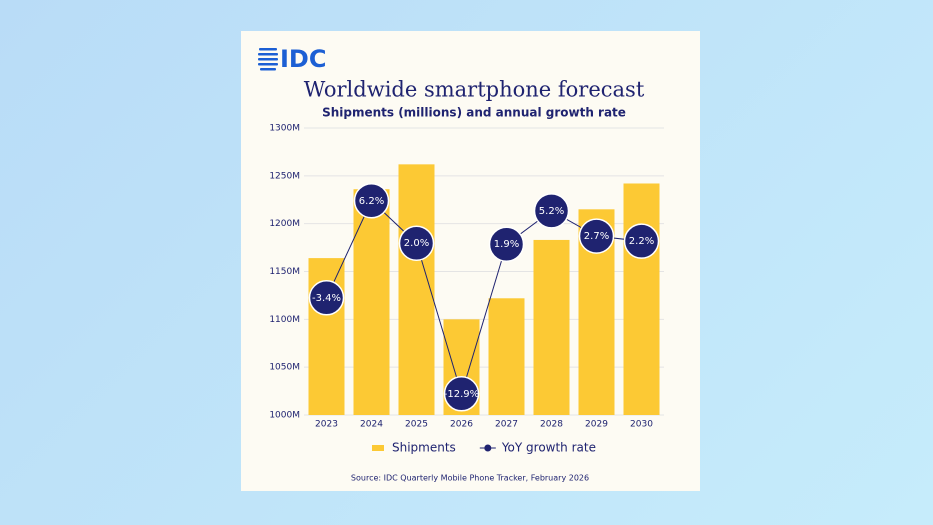 Image resolution: width=933 pixels, height=525 pixels. I want to click on x-tick-label: 2030, so click(641, 425).